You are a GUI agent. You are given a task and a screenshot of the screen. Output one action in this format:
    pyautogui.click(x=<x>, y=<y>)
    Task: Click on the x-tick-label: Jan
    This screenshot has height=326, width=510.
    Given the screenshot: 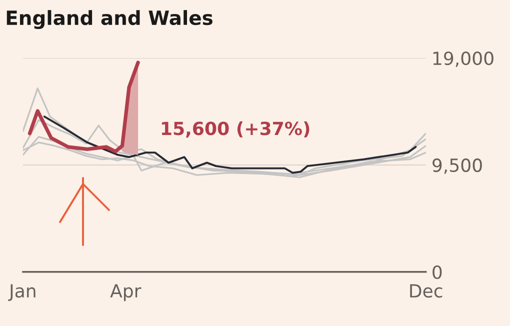 What is the action you would take?
    pyautogui.click(x=22, y=293)
    